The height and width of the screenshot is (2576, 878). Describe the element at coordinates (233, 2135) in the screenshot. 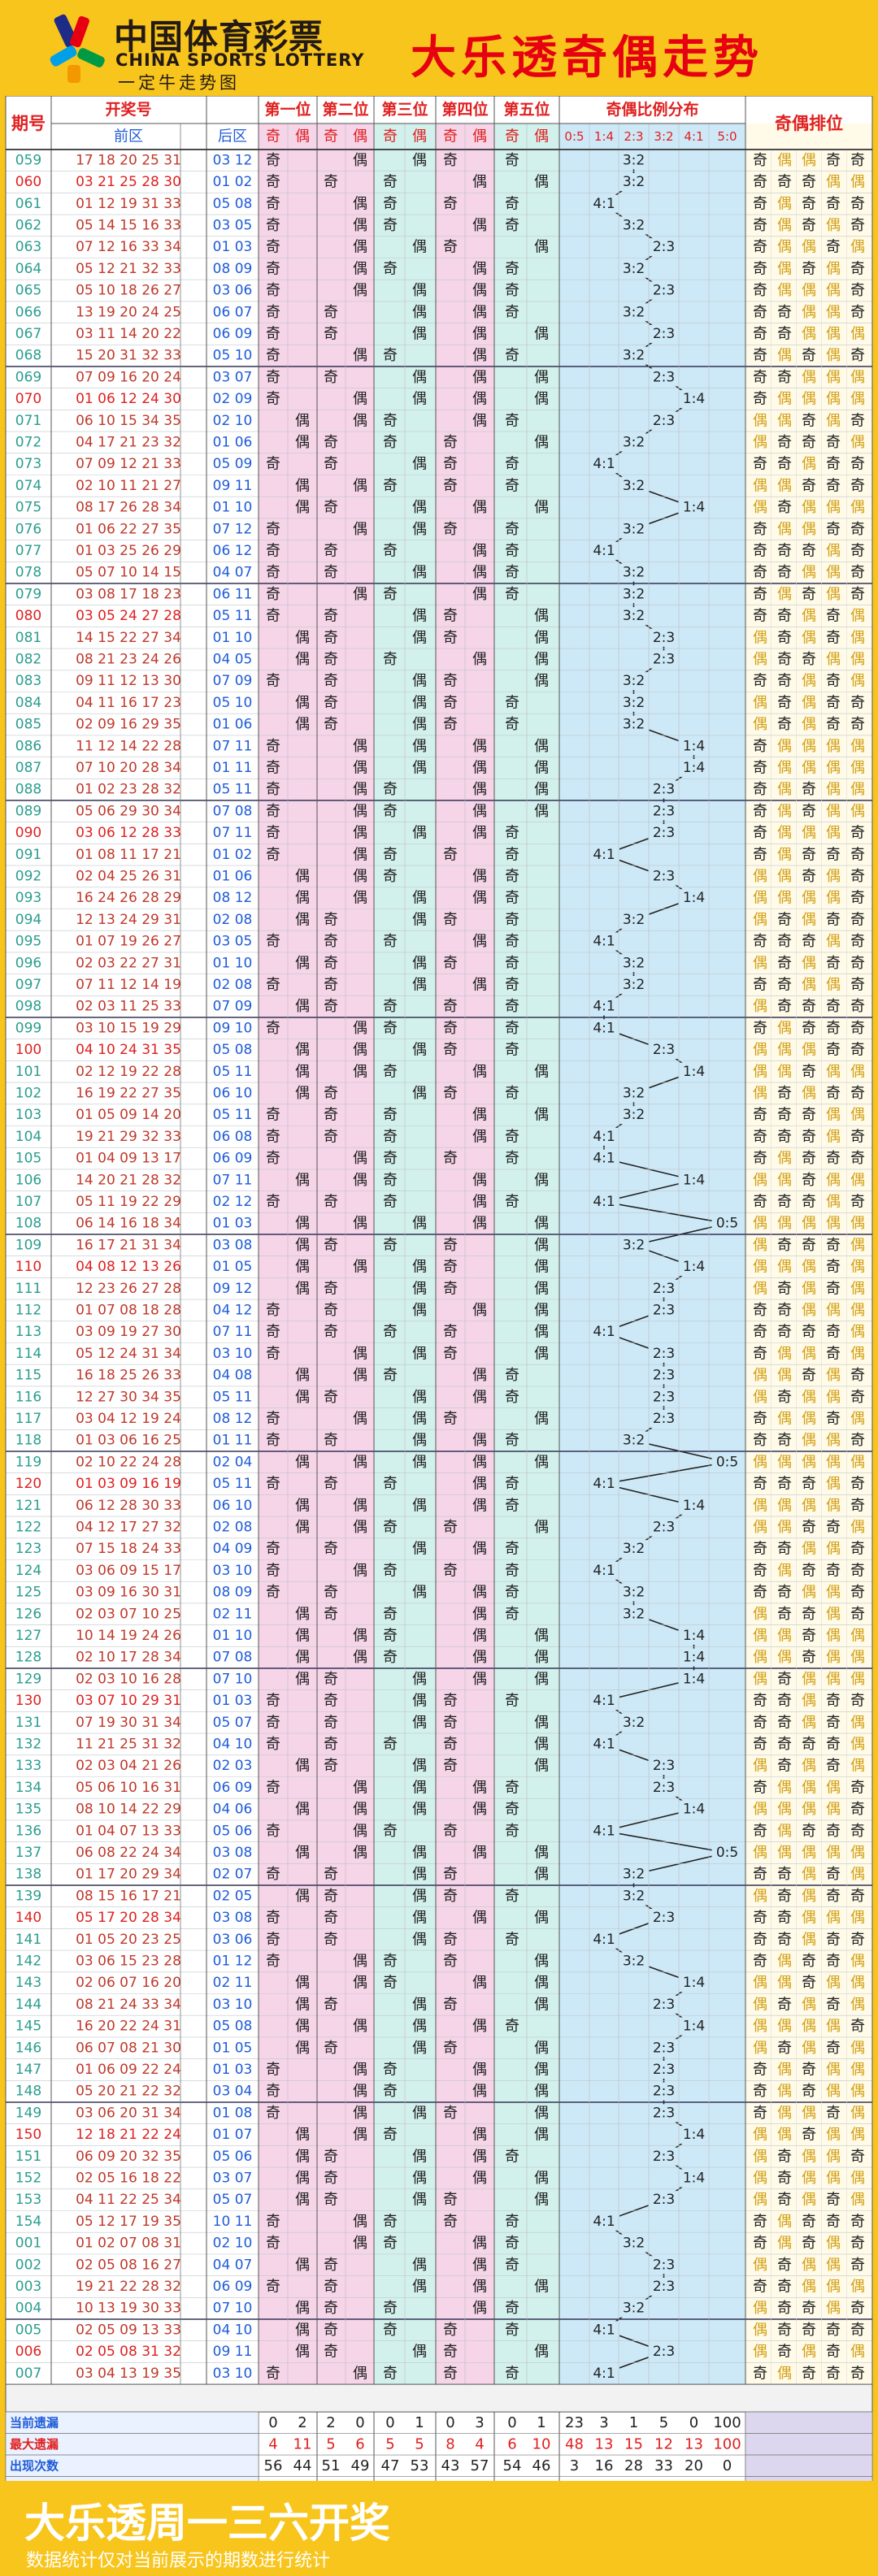

I see `back-numbers-150: 01 07` at that location.